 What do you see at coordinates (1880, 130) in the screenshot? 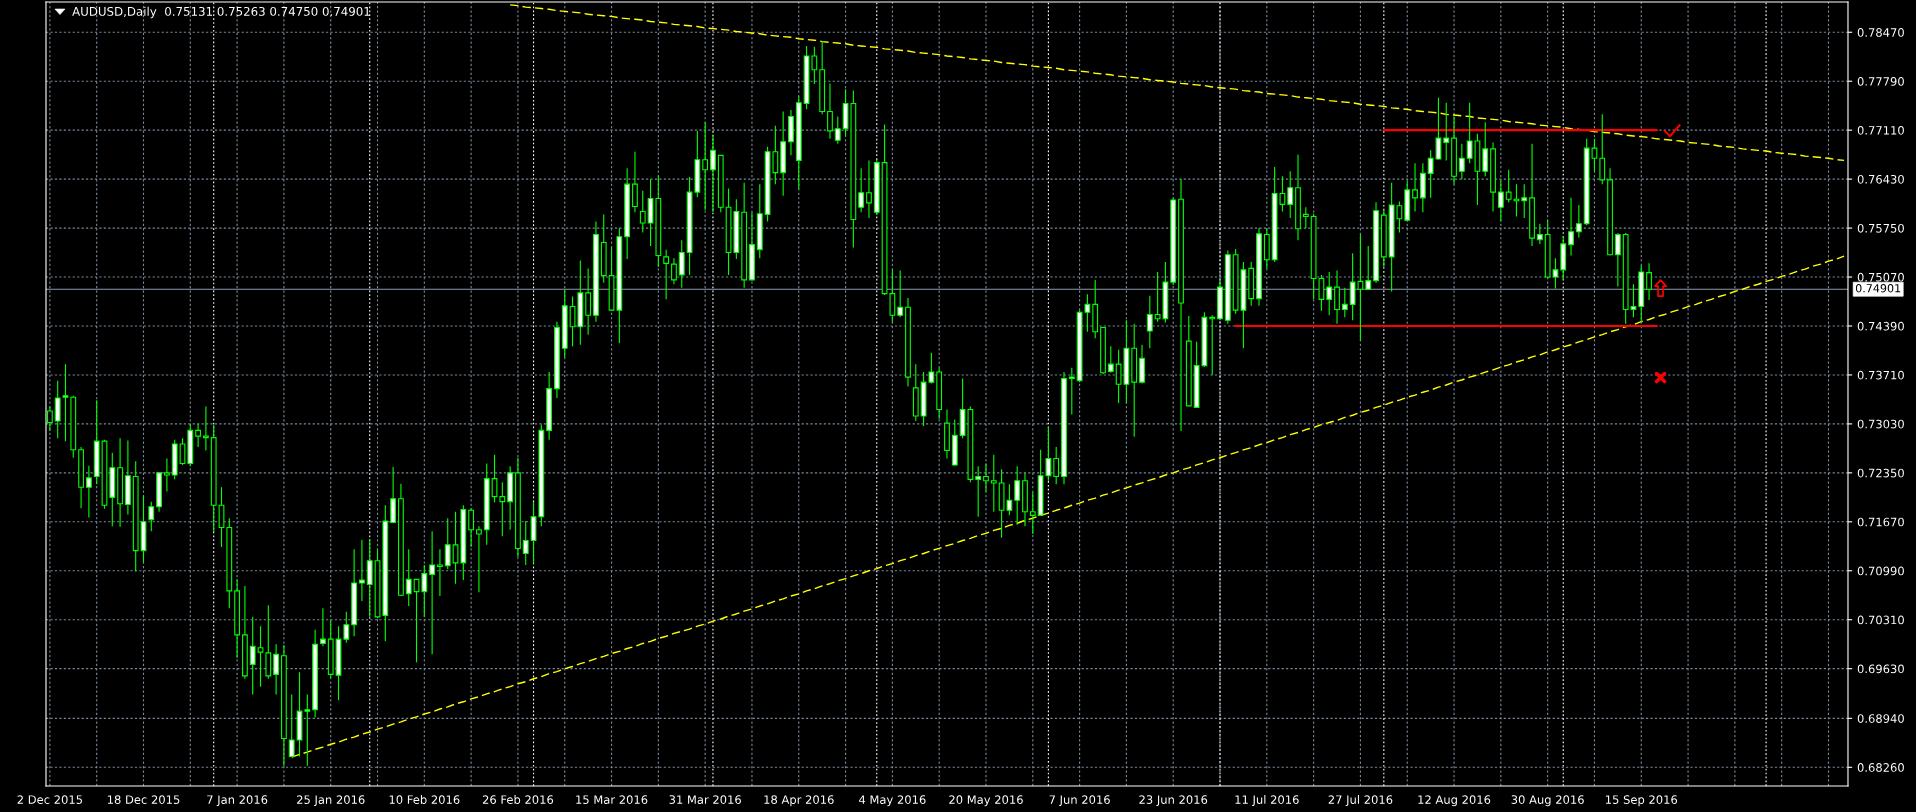
I see `y-tick-label: 0.77110` at bounding box center [1880, 130].